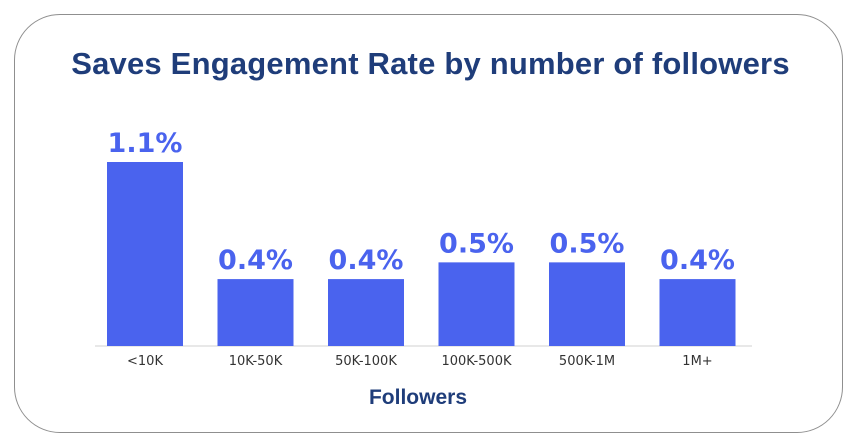 The width and height of the screenshot is (861, 448). What do you see at coordinates (587, 243) in the screenshot?
I see `data-label-5: 0.5%` at bounding box center [587, 243].